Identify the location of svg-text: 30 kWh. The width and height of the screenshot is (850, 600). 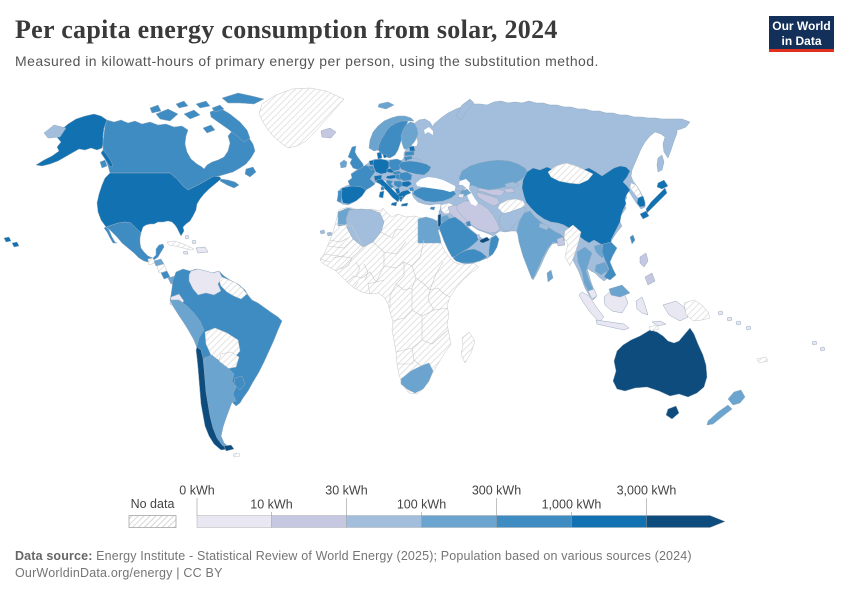
(346, 491).